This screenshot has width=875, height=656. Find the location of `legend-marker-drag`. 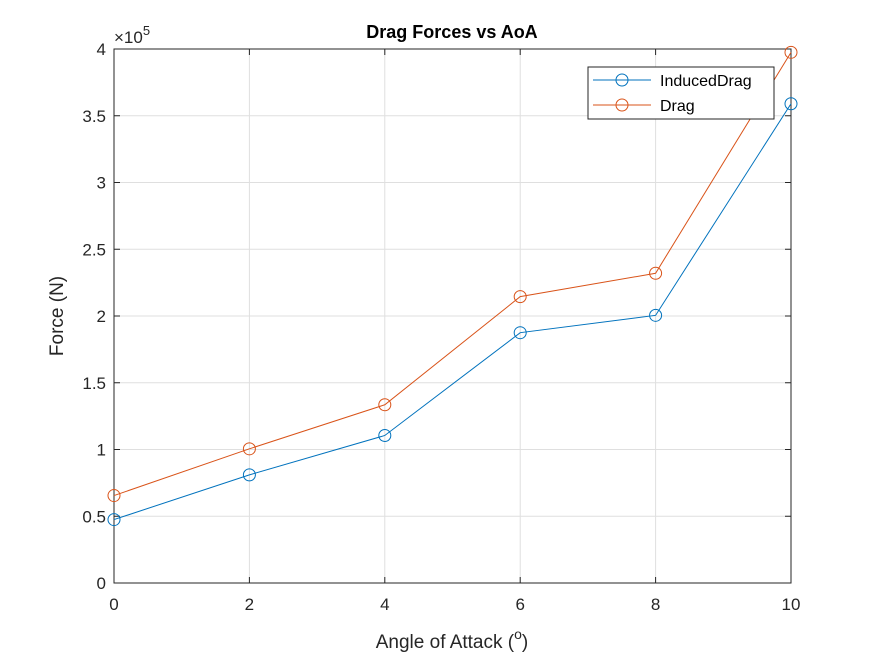

legend-marker-drag is located at coordinates (622, 105).